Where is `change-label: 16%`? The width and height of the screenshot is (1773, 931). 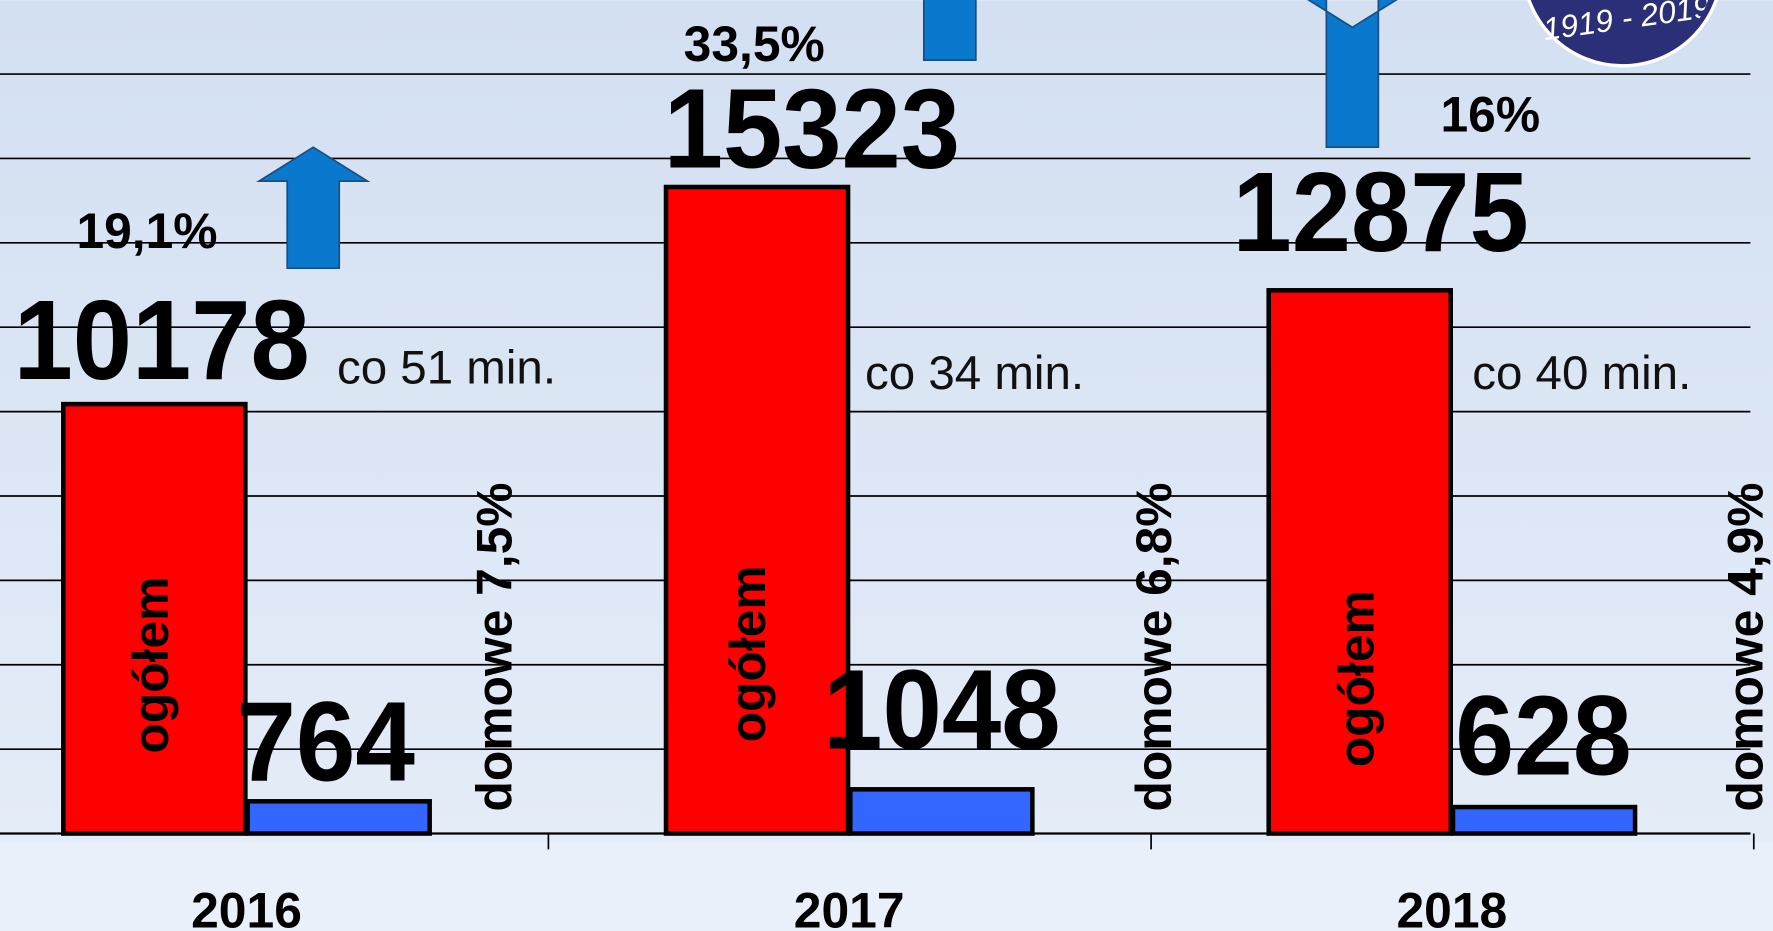 change-label: 16% is located at coordinates (1491, 114).